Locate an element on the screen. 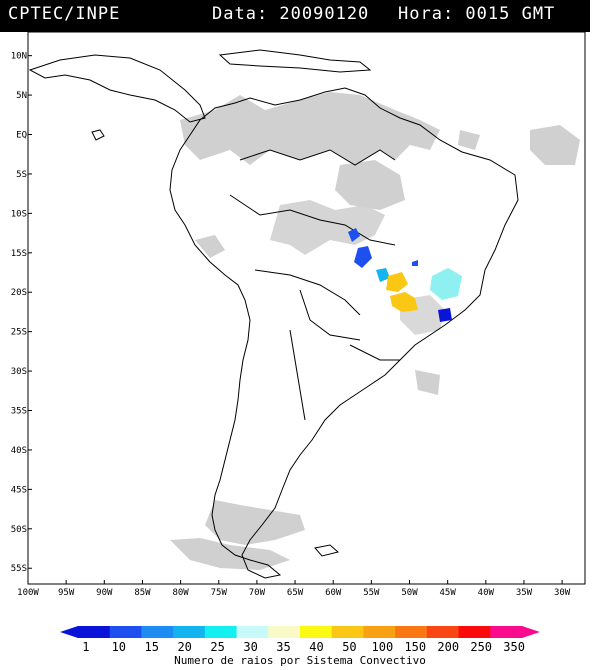 This screenshot has height=670, width=600. lat-tick-label: 20S is located at coordinates (19, 293).